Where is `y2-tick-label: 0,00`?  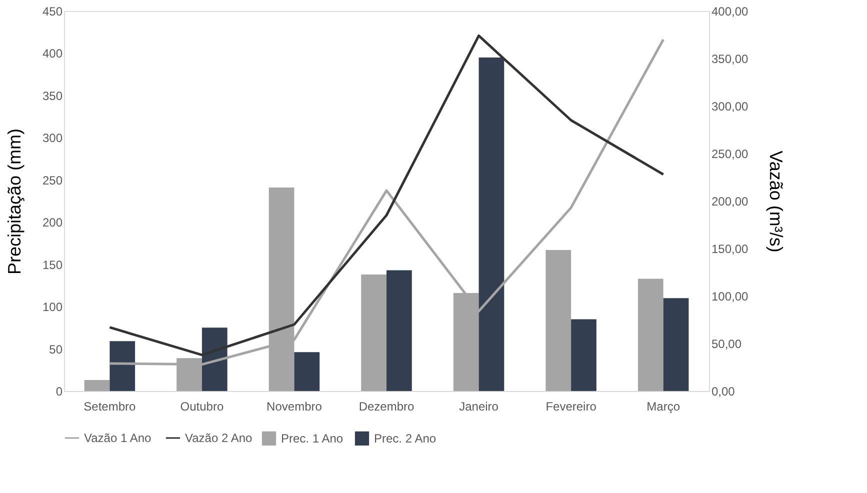 y2-tick-label: 0,00 is located at coordinates (724, 391).